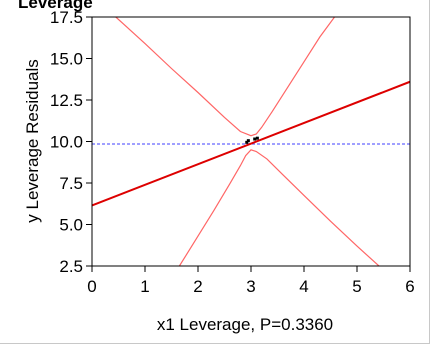 This screenshot has width=430, height=344. I want to click on x-tick-label: 6, so click(409, 286).